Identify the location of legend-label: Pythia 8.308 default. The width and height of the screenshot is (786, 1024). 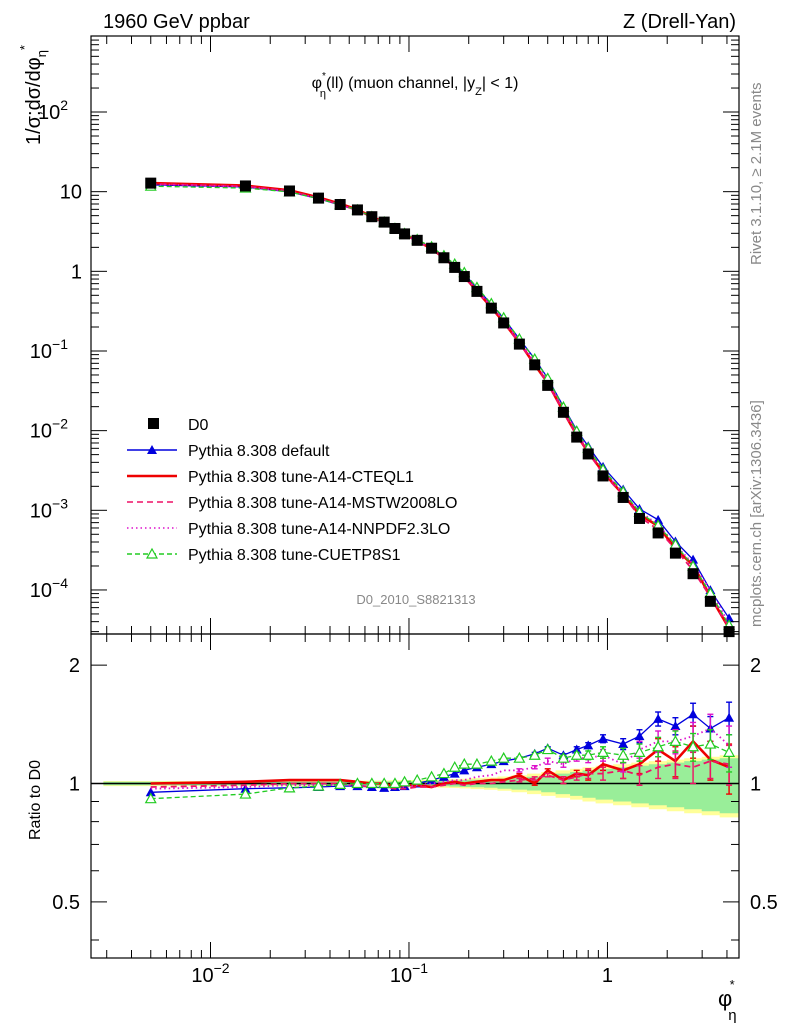
(259, 451).